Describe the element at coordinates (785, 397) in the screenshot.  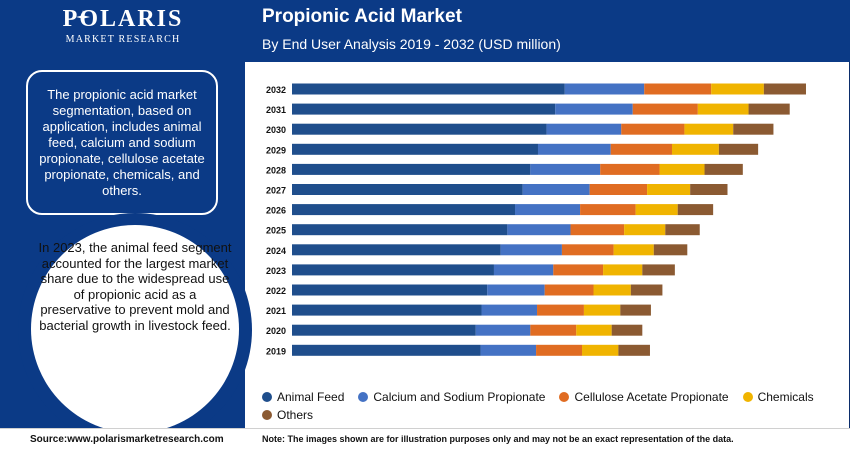
I see `legend-label: Chemicals` at that location.